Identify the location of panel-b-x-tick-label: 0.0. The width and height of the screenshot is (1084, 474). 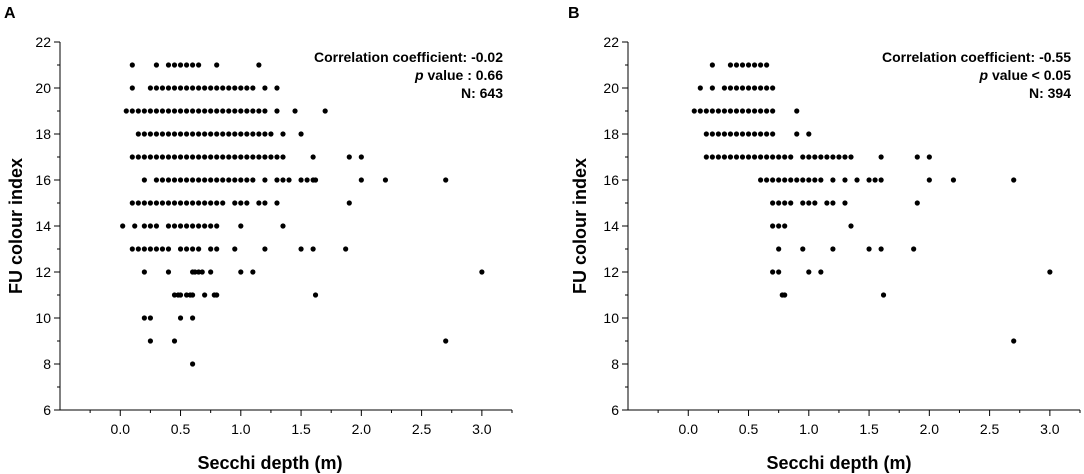
(689, 429).